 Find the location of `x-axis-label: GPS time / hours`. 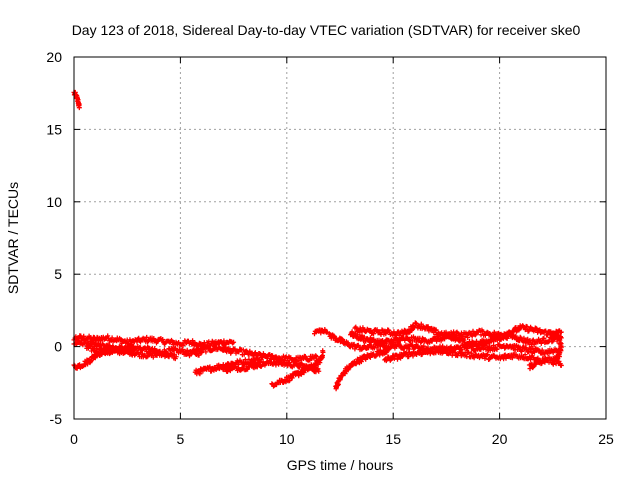

x-axis-label: GPS time / hours is located at coordinates (340, 465).